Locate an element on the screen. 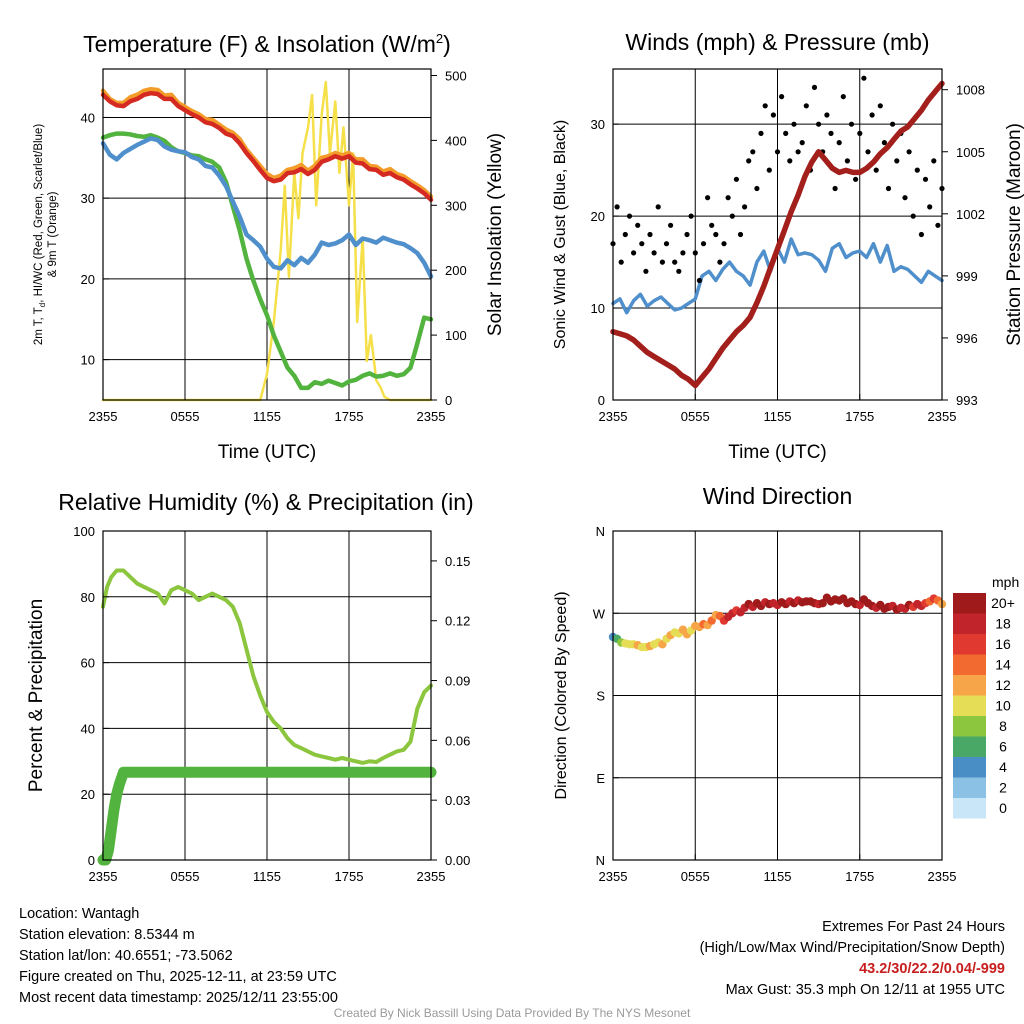 The image size is (1024, 1024). series-line-precipitation is located at coordinates (267, 816).